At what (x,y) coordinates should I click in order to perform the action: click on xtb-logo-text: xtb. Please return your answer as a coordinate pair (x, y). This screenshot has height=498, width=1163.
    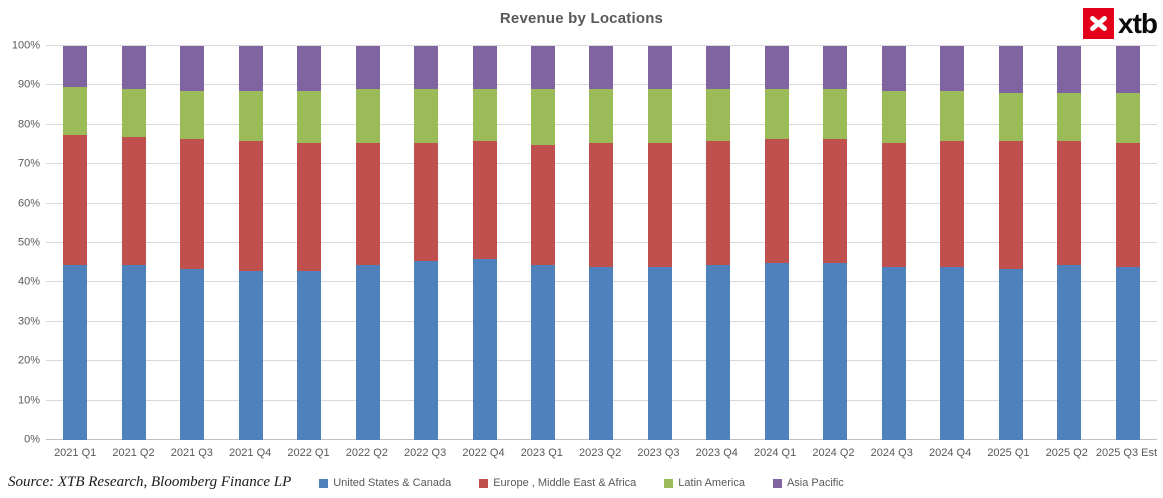
    Looking at the image, I should click on (1138, 23).